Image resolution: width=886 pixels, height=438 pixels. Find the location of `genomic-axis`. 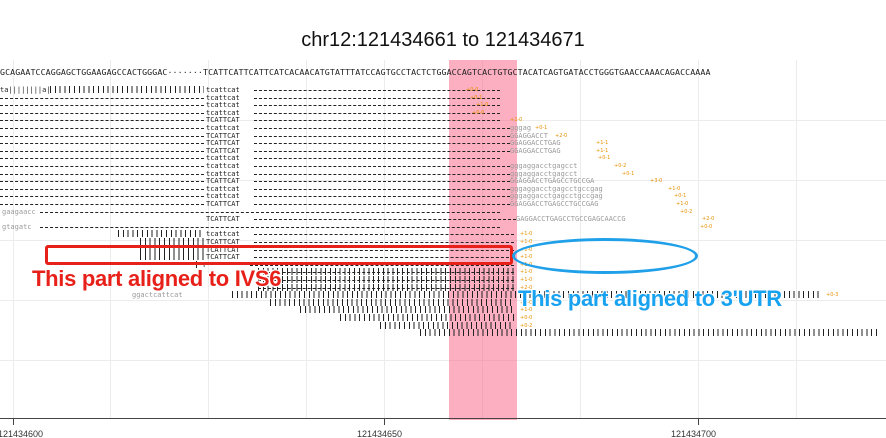

genomic-axis is located at coordinates (443, 418).